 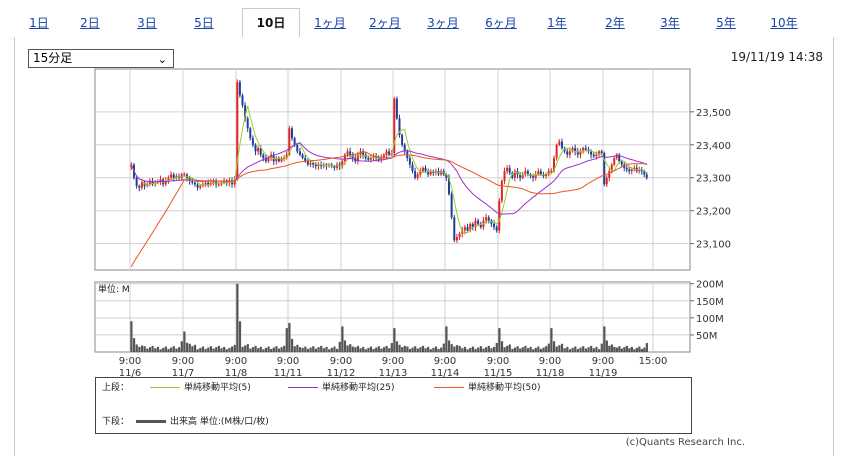 I want to click on tab-5年: 5年, so click(x=726, y=23).